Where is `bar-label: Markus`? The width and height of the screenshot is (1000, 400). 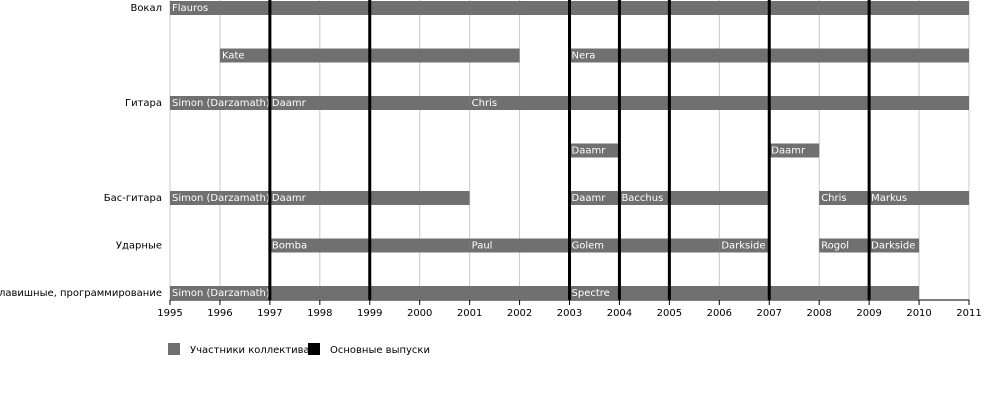 bar-label: Markus is located at coordinates (889, 198).